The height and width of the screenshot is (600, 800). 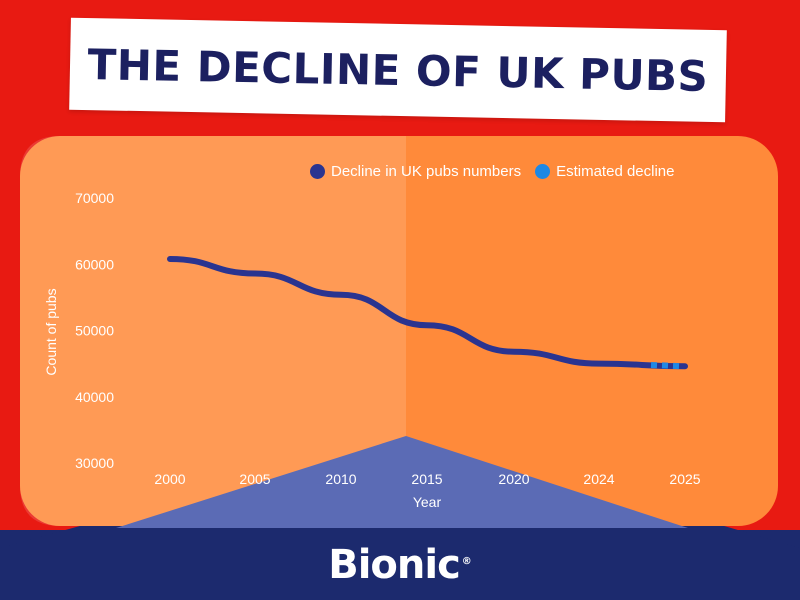 What do you see at coordinates (543, 171) in the screenshot?
I see `legend-dot-estimated` at bounding box center [543, 171].